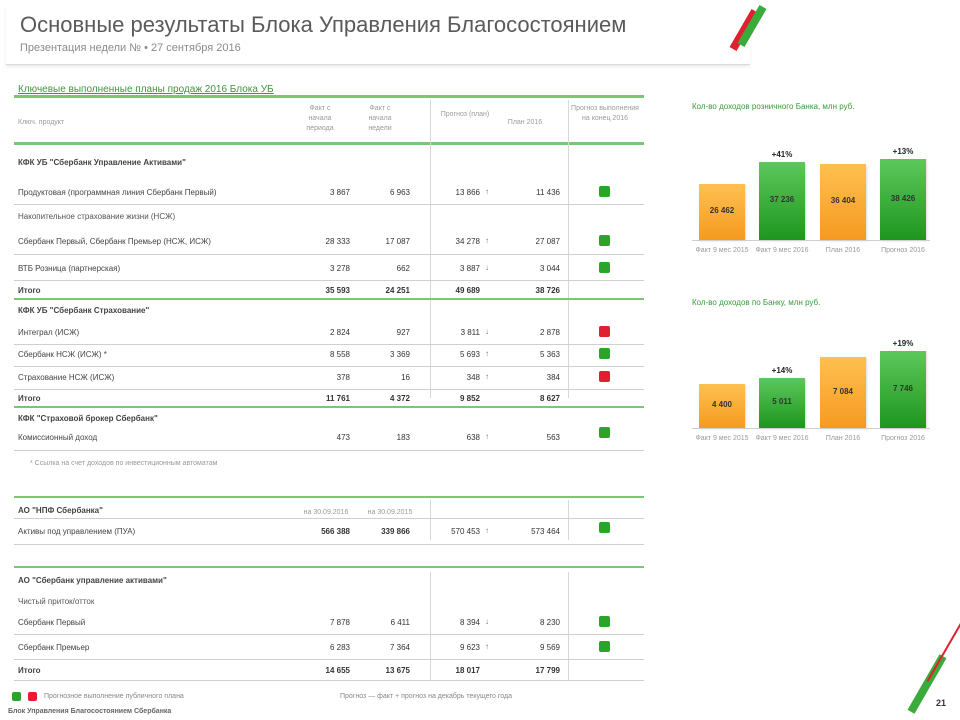 The width and height of the screenshot is (960, 720). Describe the element at coordinates (811, 240) in the screenshot. I see `chart-1-baseline` at that location.